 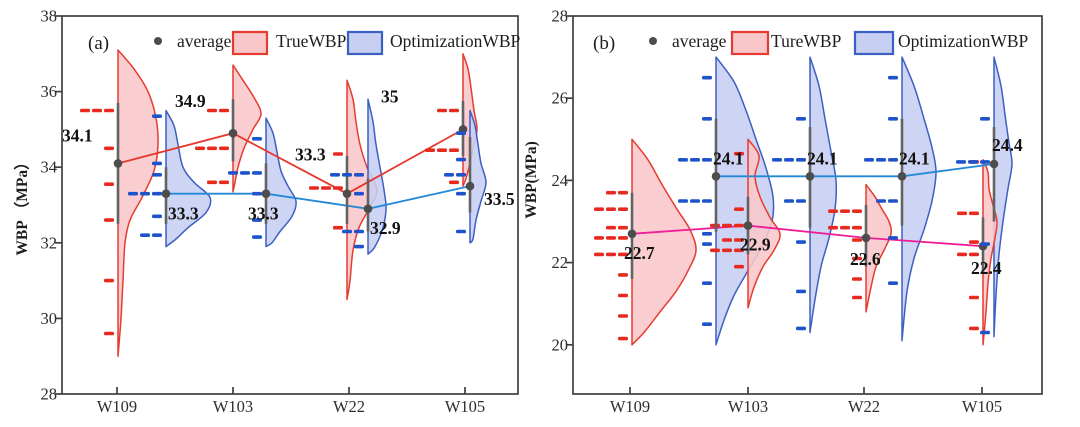 What do you see at coordinates (390, 96) in the screenshot?
I see `average-value-label-a-TrueWBP-W105: 35` at bounding box center [390, 96].